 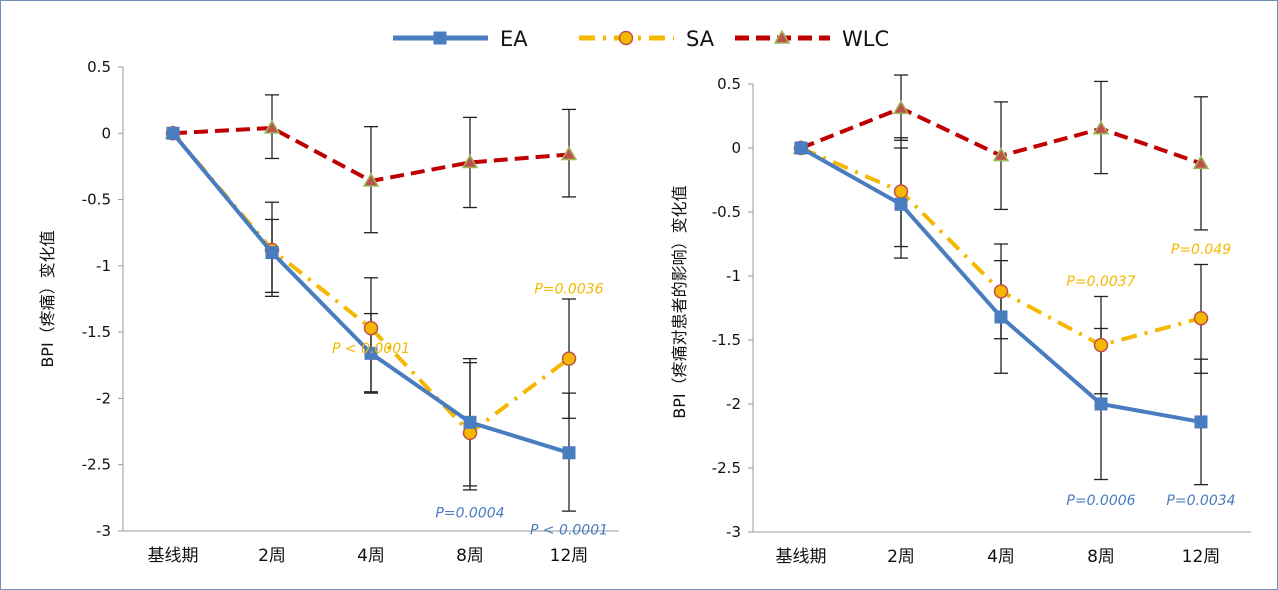 I want to click on y-axis-label: BPI（疼痛）变化值, so click(x=47, y=298).